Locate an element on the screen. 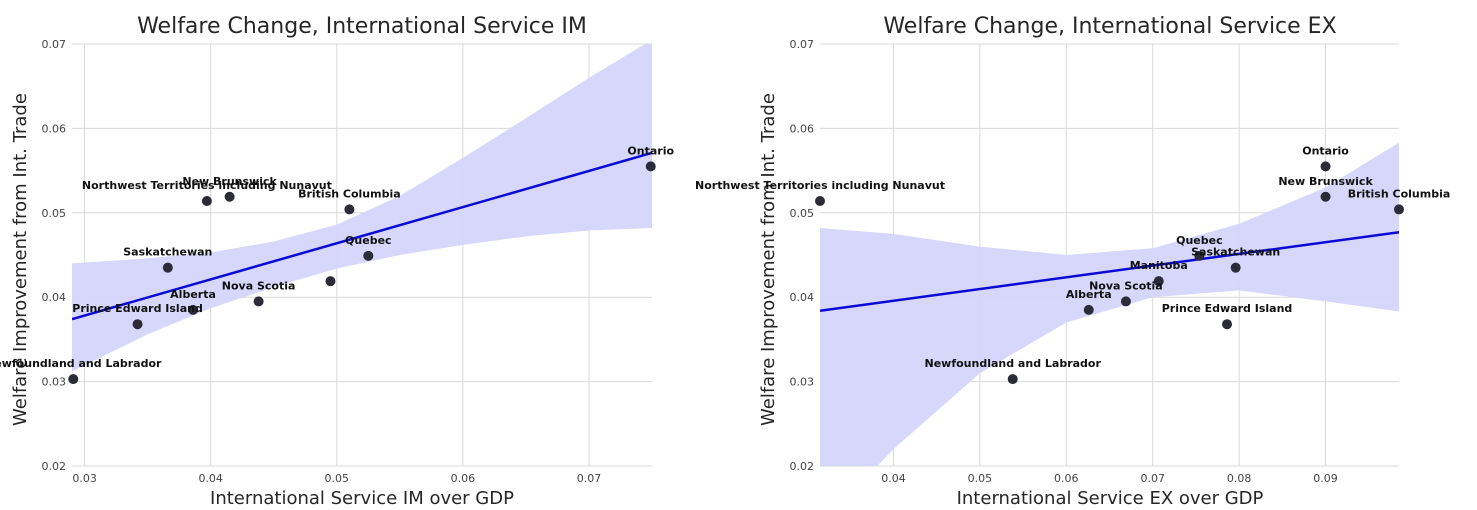 This screenshot has width=1477, height=510. data-point-unlabeled is located at coordinates (330, 281).